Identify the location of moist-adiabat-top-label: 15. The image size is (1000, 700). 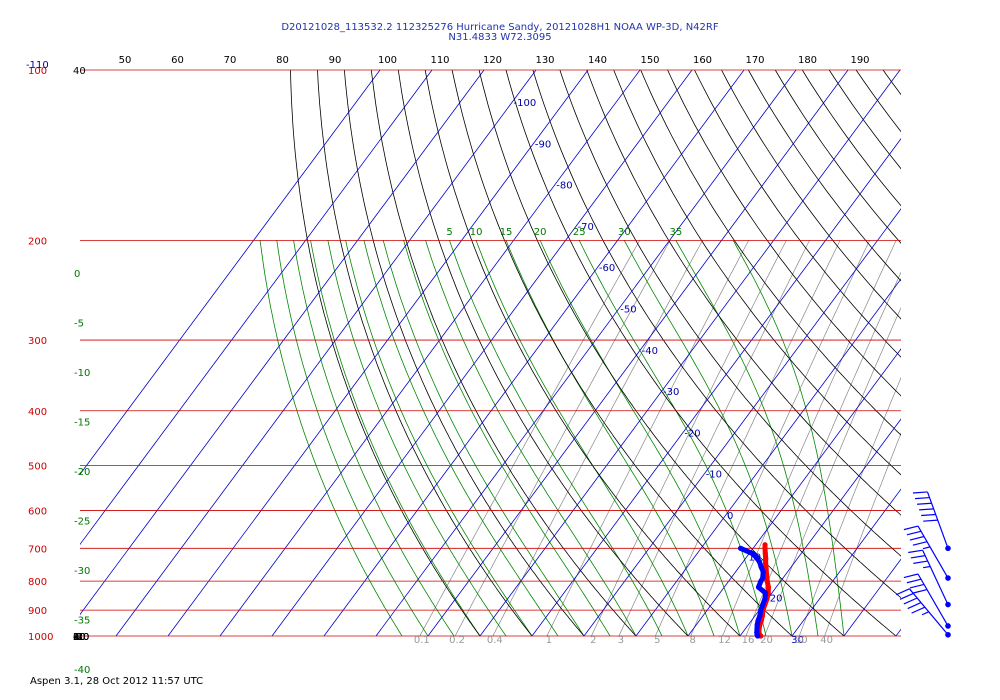
(506, 232).